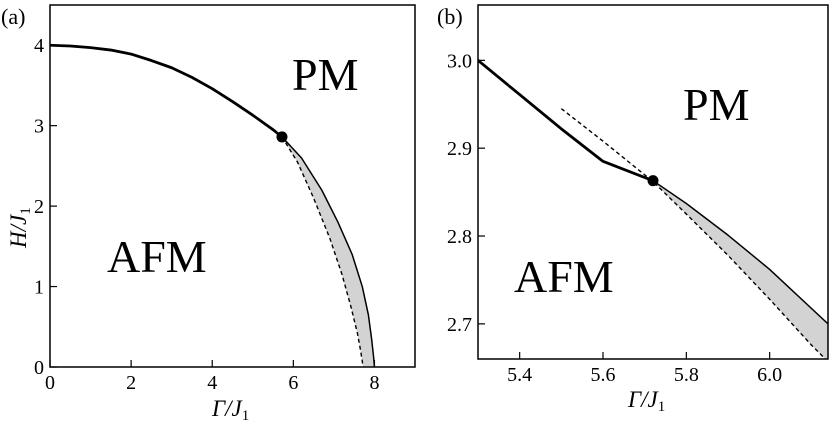  Describe the element at coordinates (325, 74) in the screenshot. I see `panel-a-region-pm: PM` at that location.